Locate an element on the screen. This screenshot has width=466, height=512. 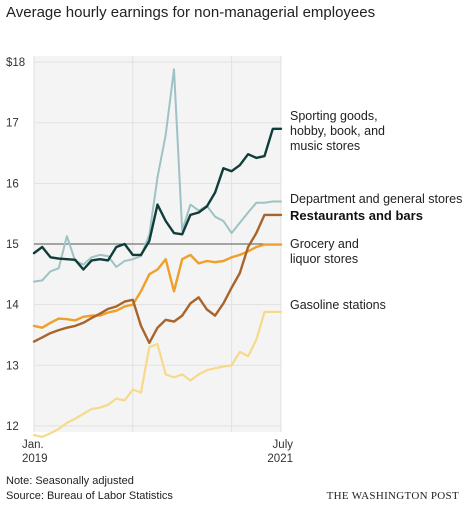
source-text: Source: Bureau of Labor Statistics is located at coordinates (89, 496).